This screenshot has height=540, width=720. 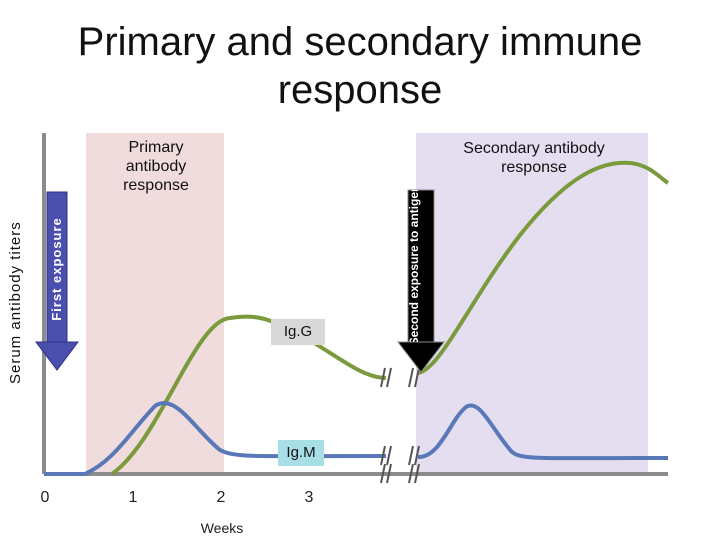 What do you see at coordinates (45, 497) in the screenshot?
I see `x-tick-0: 0` at bounding box center [45, 497].